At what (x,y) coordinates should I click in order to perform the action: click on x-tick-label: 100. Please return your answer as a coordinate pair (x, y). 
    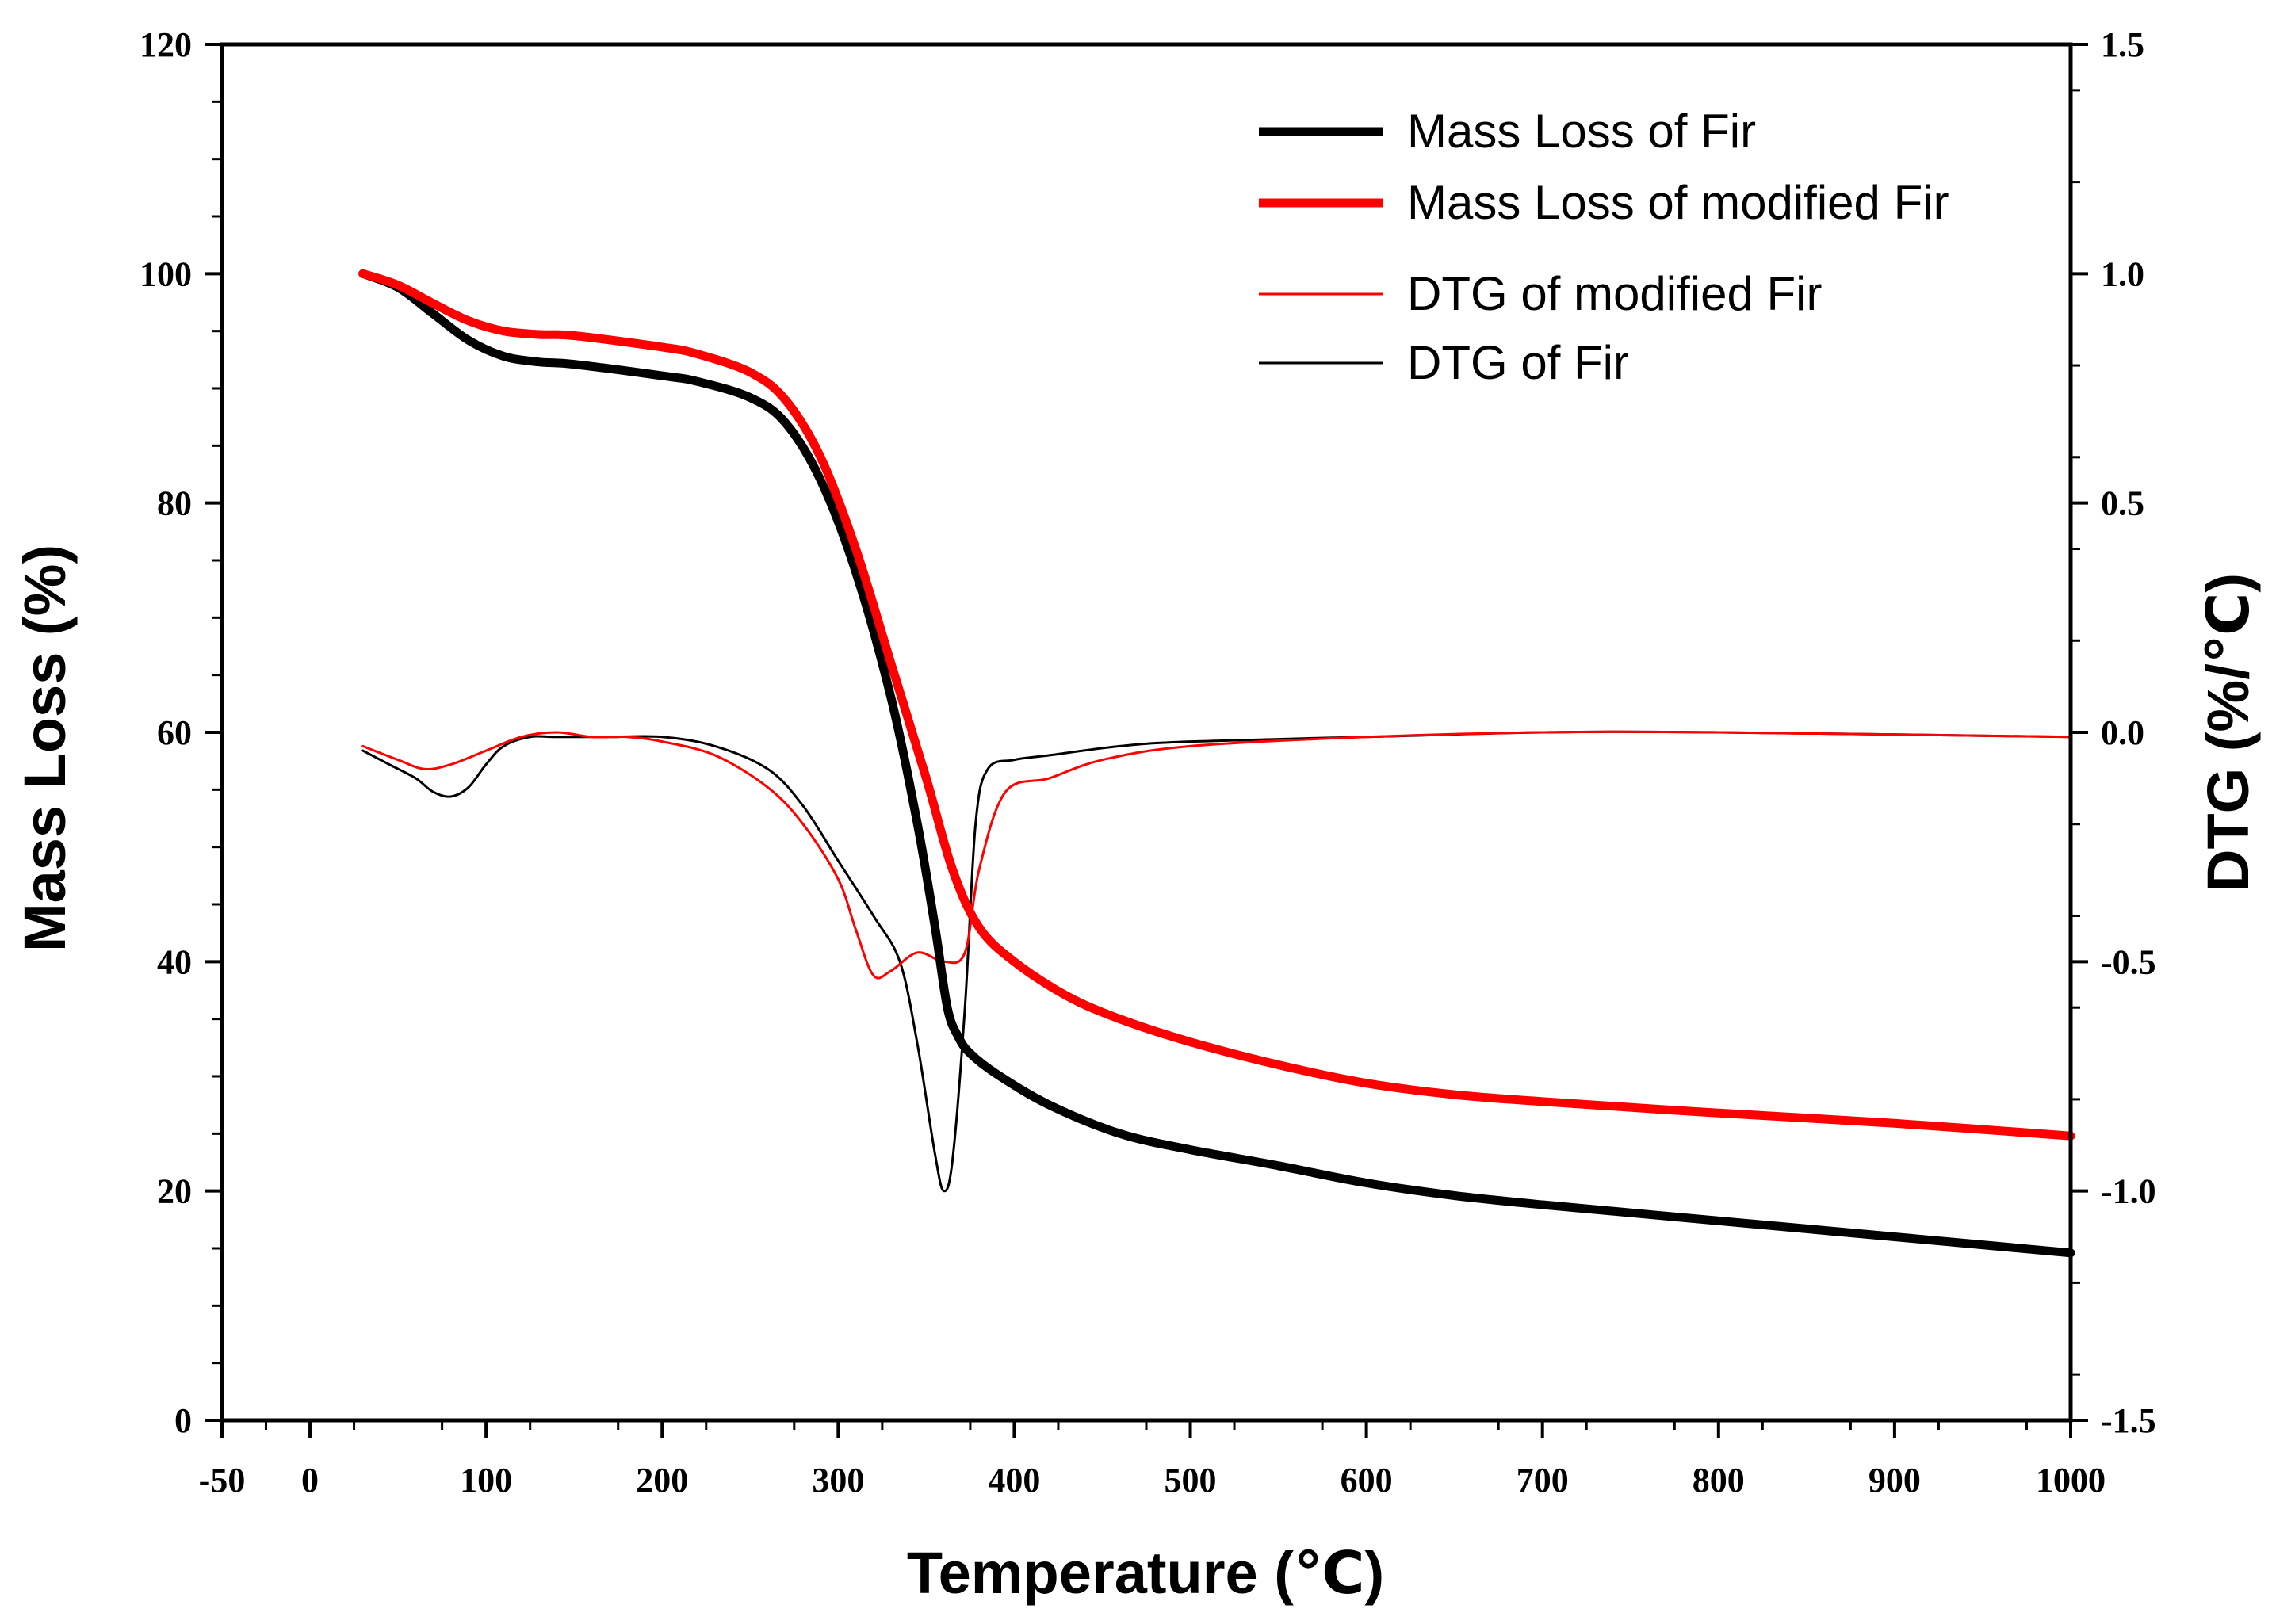
    Looking at the image, I should click on (486, 1480).